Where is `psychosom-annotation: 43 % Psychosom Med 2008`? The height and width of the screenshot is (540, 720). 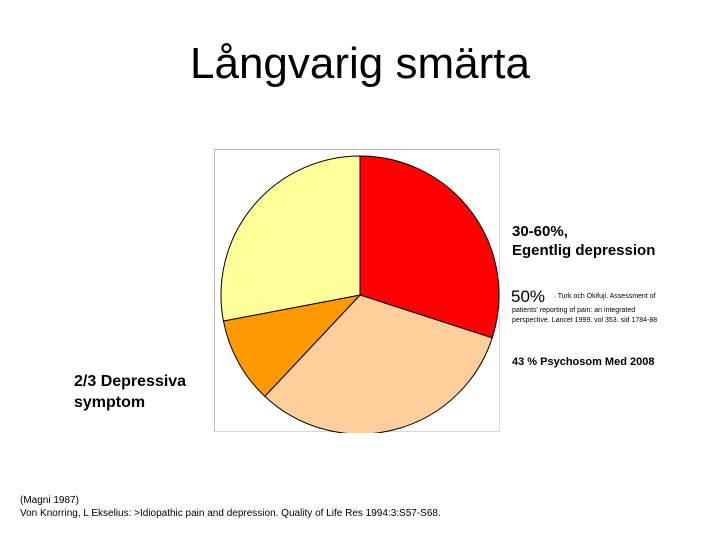 psychosom-annotation: 43 % Psychosom Med 2008 is located at coordinates (583, 362).